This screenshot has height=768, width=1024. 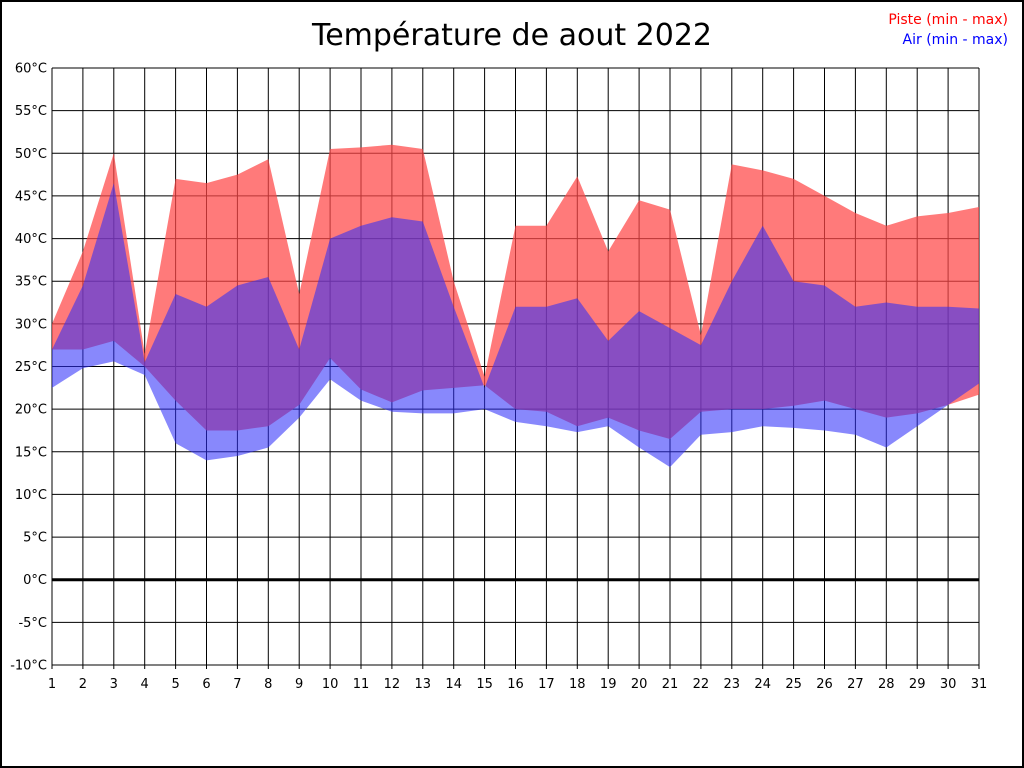 I want to click on x-tick-label: 2, so click(x=83, y=684).